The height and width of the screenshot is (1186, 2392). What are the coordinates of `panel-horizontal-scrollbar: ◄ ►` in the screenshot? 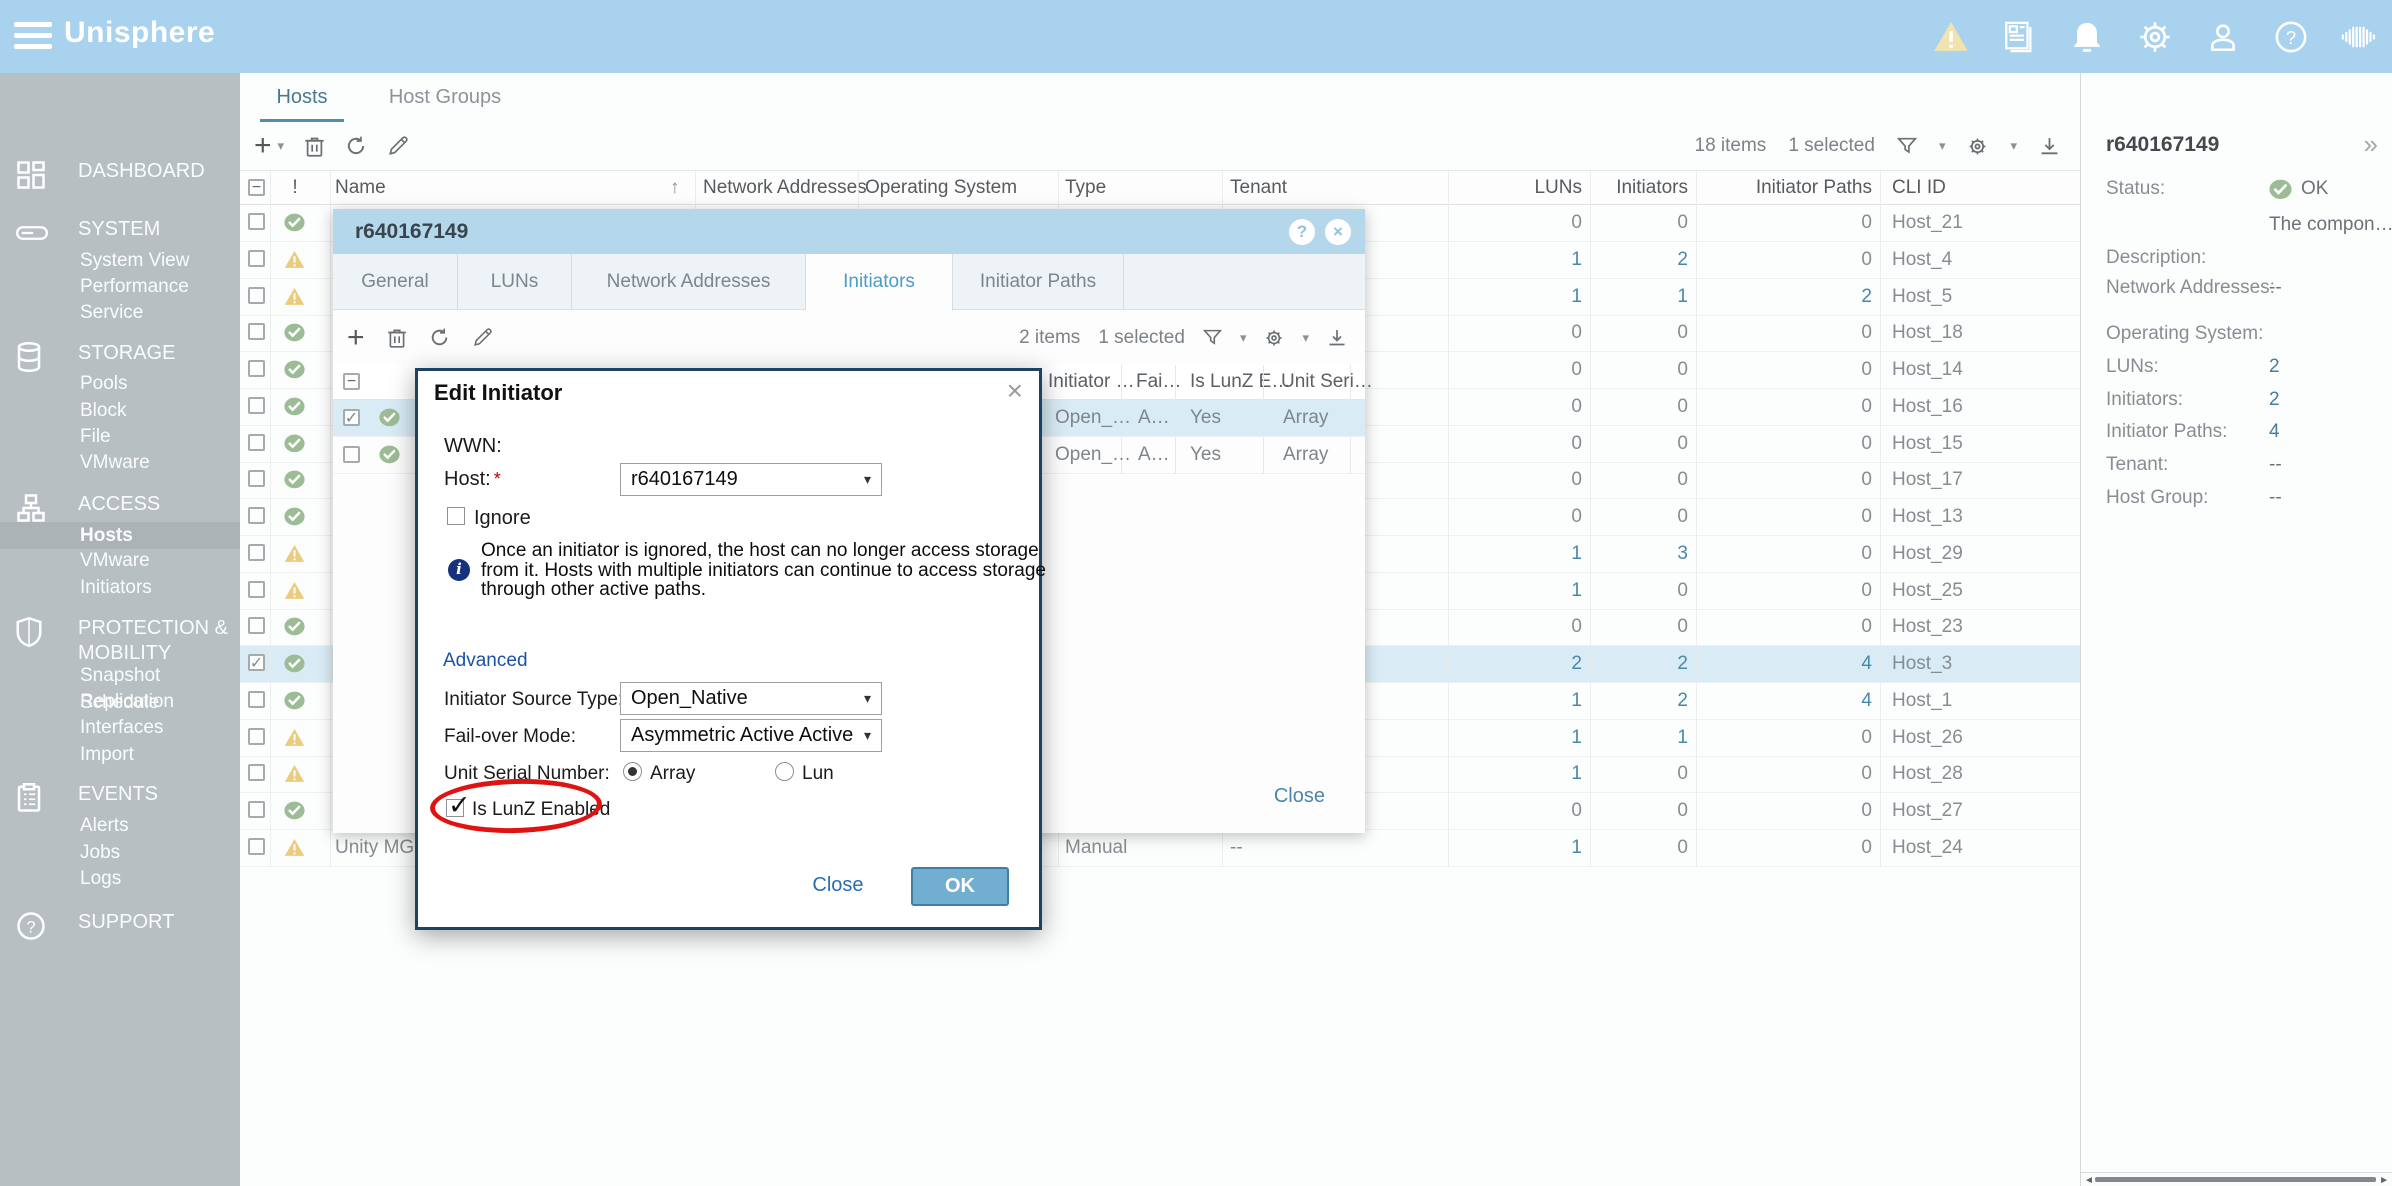 It's located at (2236, 1179).